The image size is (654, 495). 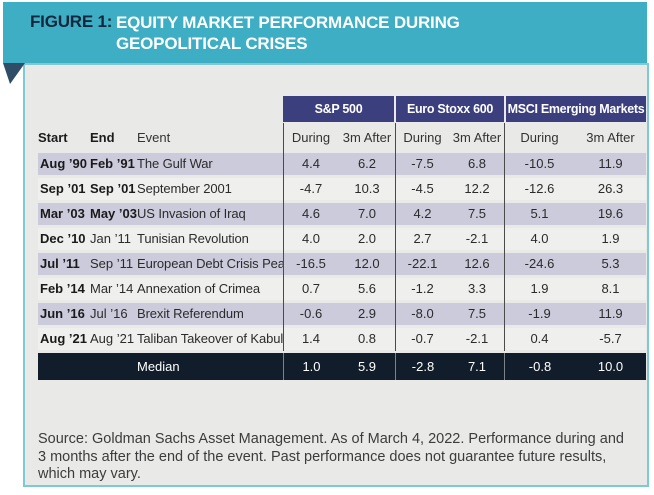 I want to click on value-cell: -2.1, so click(x=477, y=338).